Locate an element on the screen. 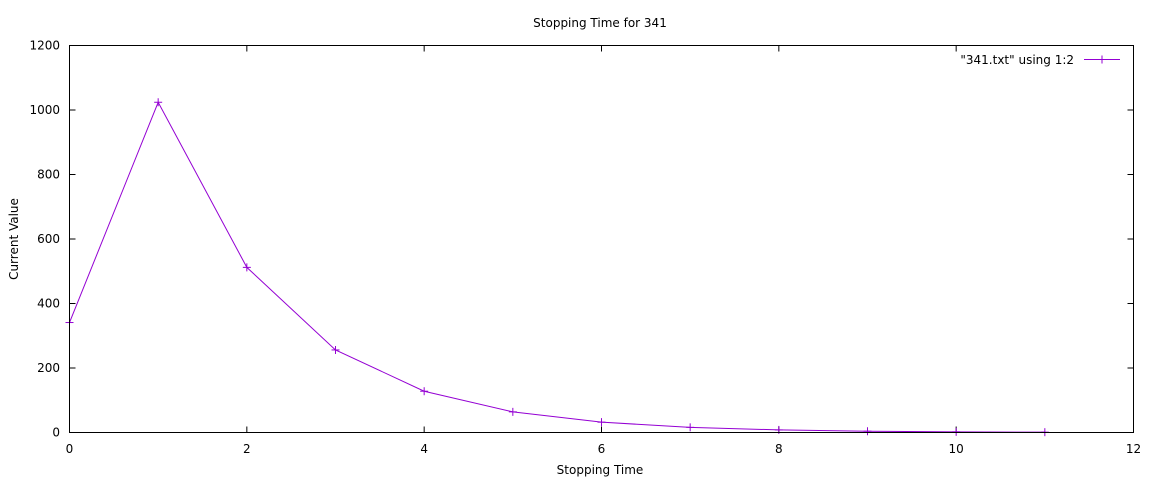 Image resolution: width=1154 pixels, height=480 pixels. x-tick-label: 6 is located at coordinates (602, 449).